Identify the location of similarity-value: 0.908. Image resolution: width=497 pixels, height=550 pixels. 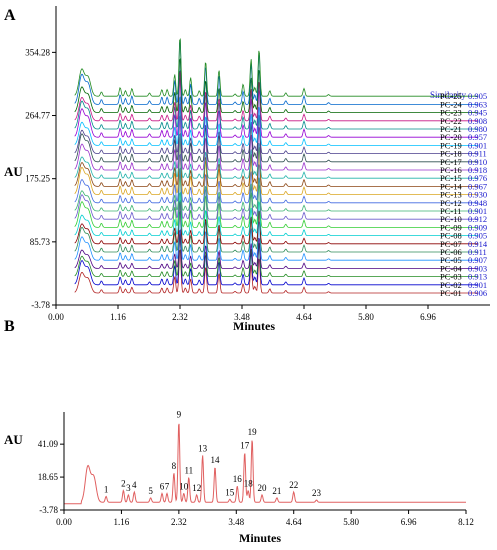
(477, 121).